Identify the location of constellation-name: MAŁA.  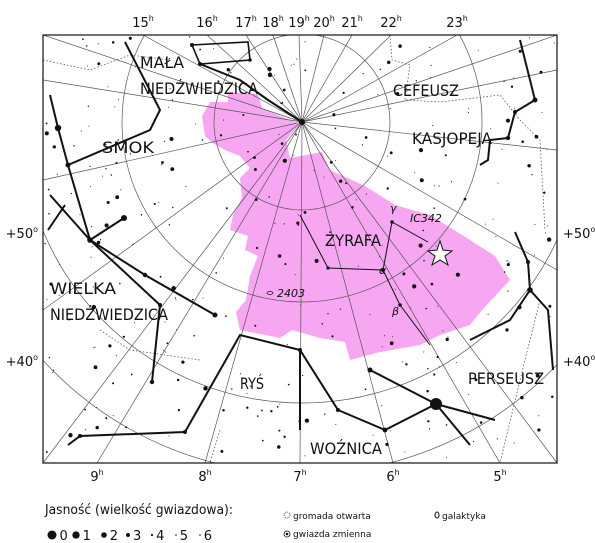
(162, 62).